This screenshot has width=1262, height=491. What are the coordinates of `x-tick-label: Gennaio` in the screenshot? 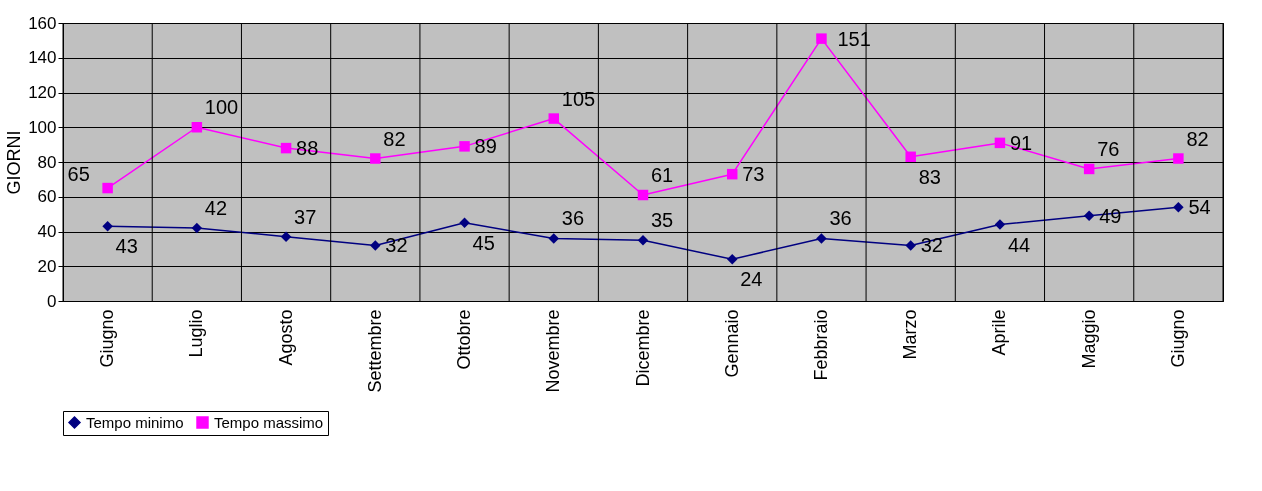 It's located at (731, 343).